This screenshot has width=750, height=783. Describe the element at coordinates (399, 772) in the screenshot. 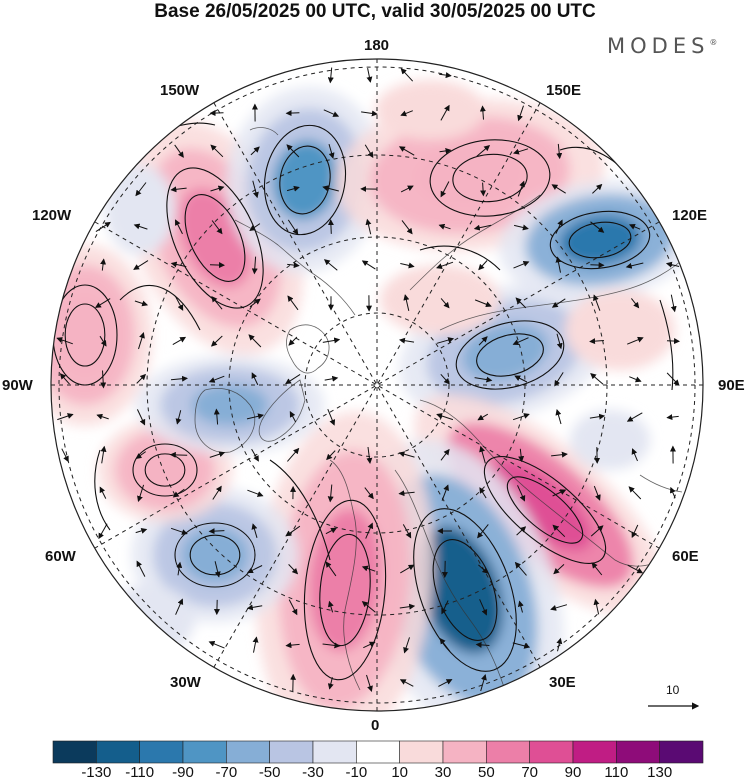

I see `colorbar-tick-label: 10` at that location.